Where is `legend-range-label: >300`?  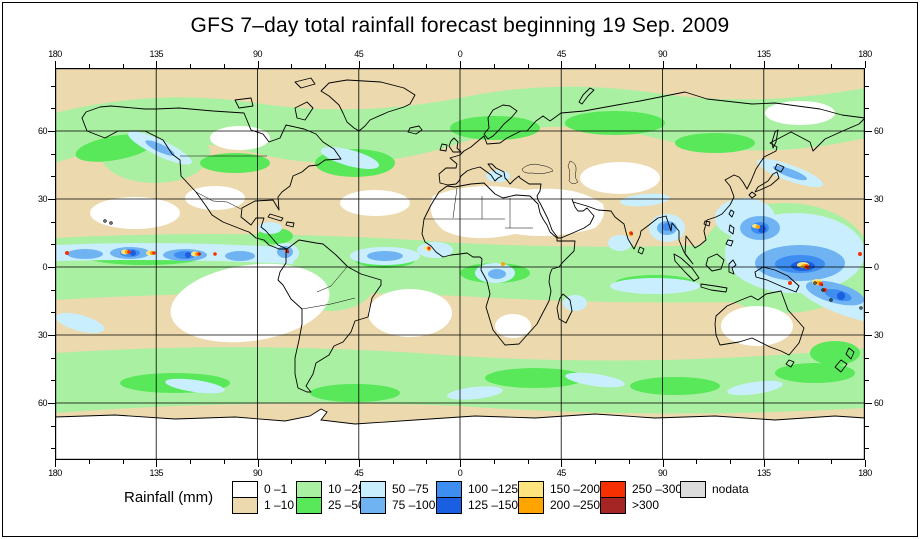
legend-range-label: >300 is located at coordinates (646, 505).